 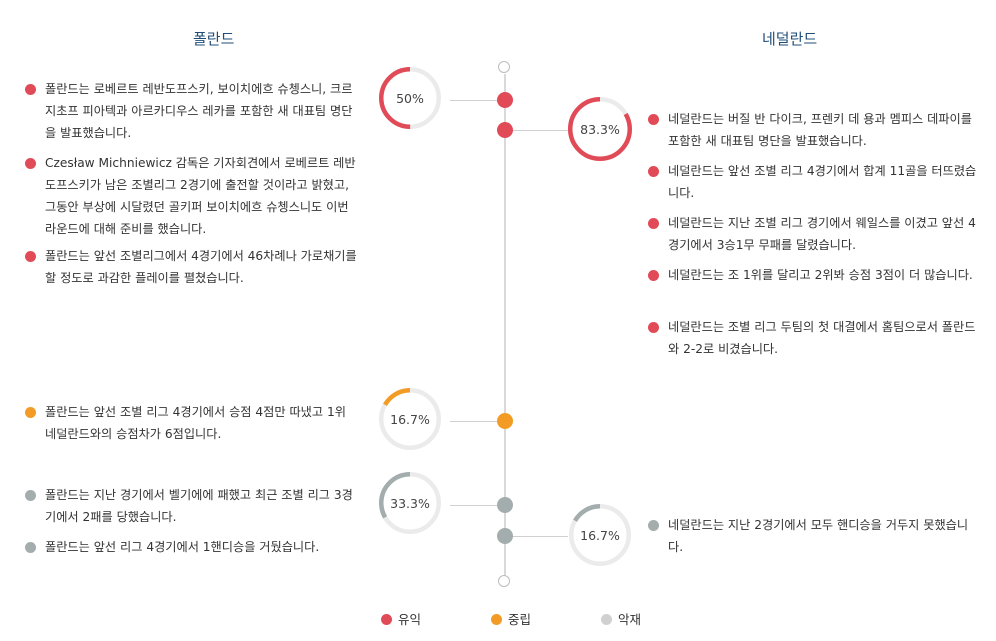 What do you see at coordinates (214, 39) in the screenshot?
I see `team-title-poland: 폴란드` at bounding box center [214, 39].